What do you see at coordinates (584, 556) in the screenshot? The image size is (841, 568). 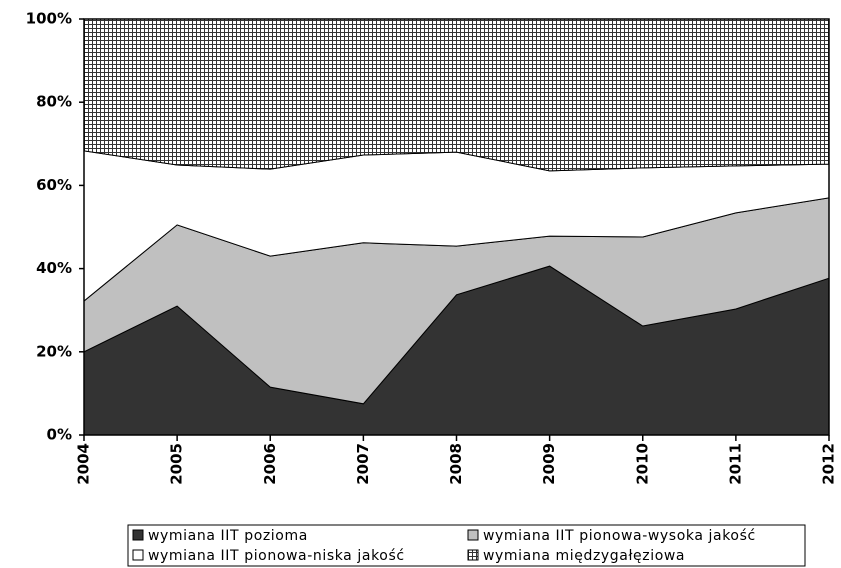 I see `legend-label: wymiana międzygałęziowa` at bounding box center [584, 556].